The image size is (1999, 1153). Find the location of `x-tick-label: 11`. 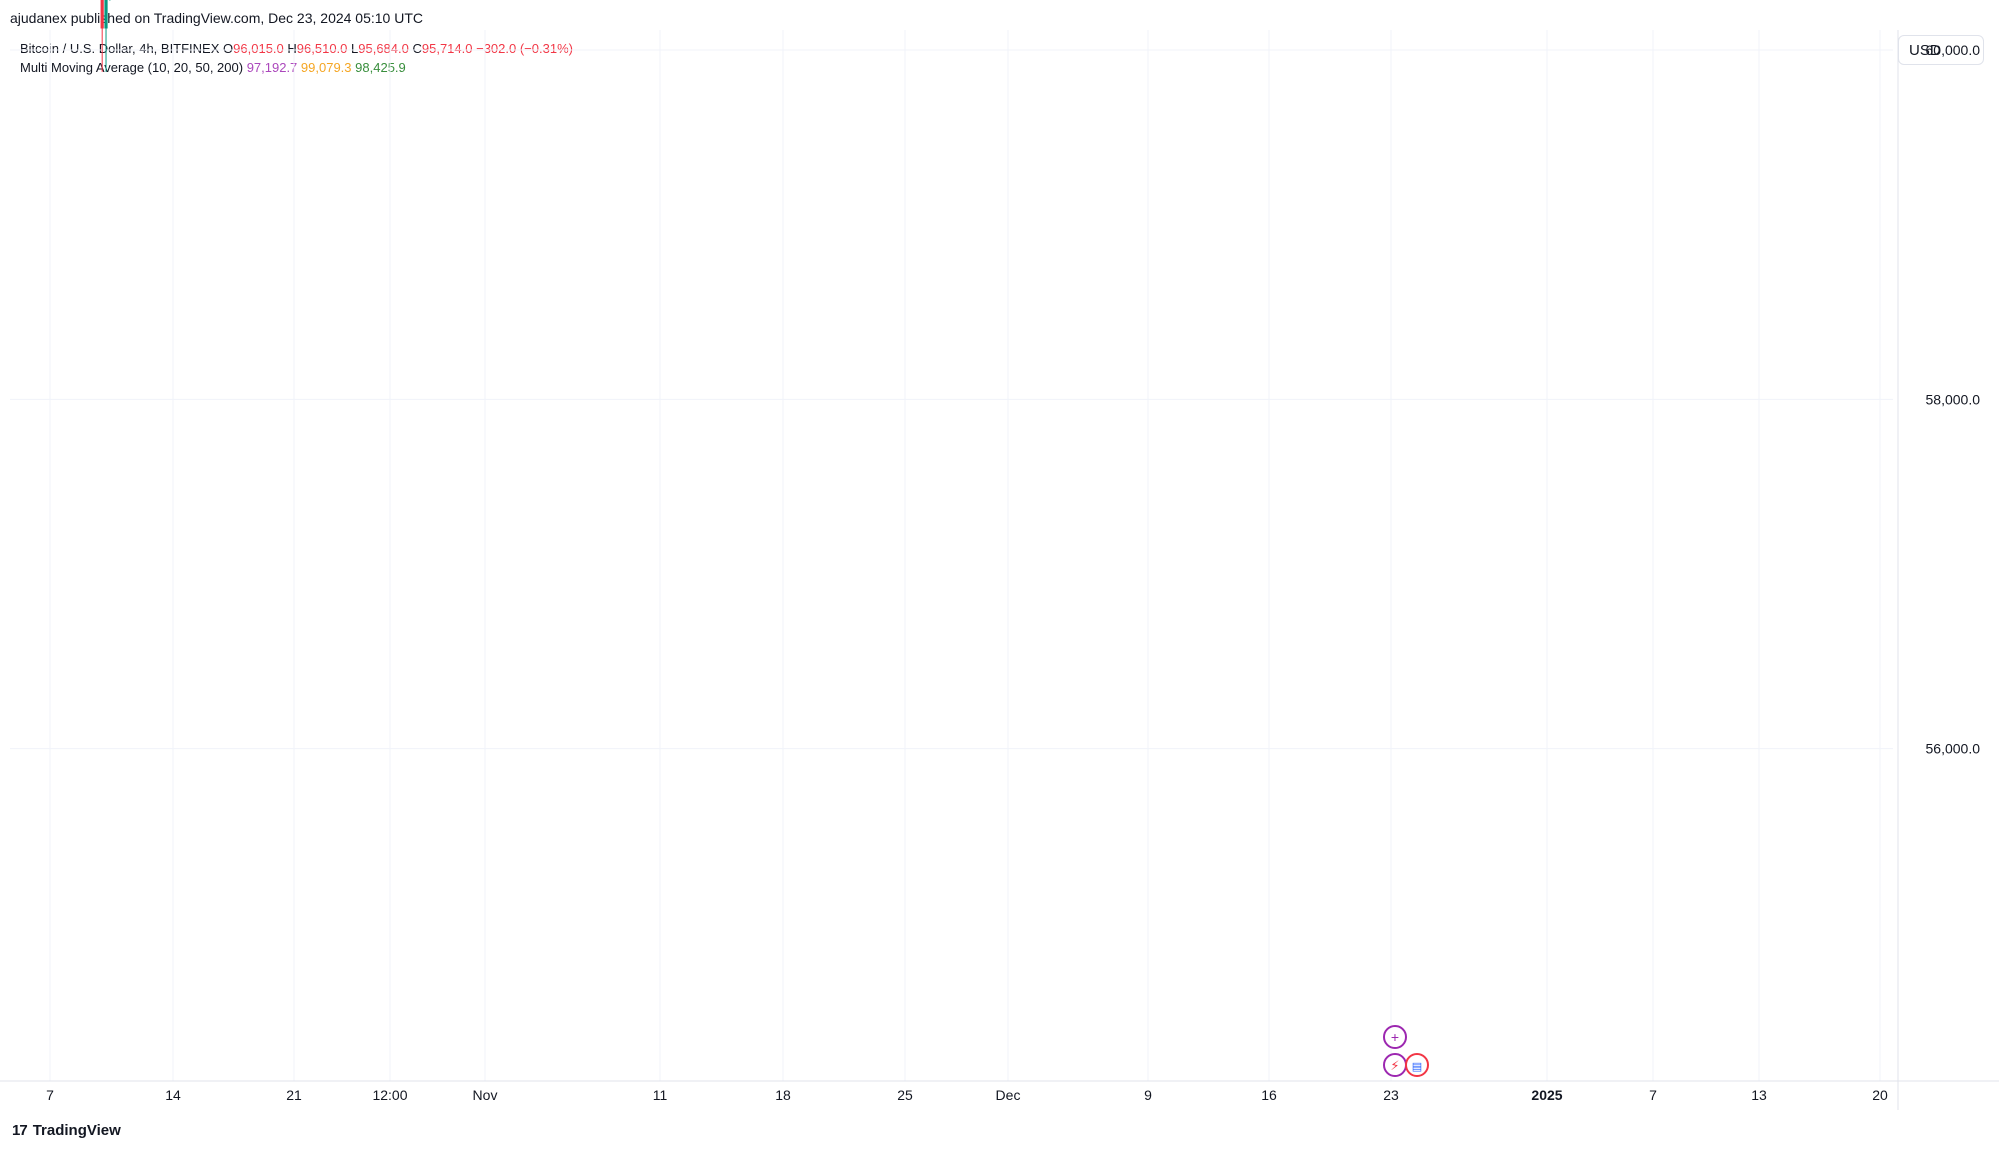

x-tick-label: 11 is located at coordinates (660, 1095).